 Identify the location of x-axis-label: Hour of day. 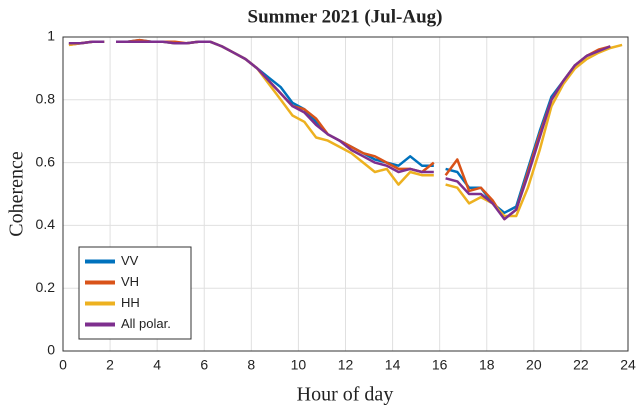
(345, 395).